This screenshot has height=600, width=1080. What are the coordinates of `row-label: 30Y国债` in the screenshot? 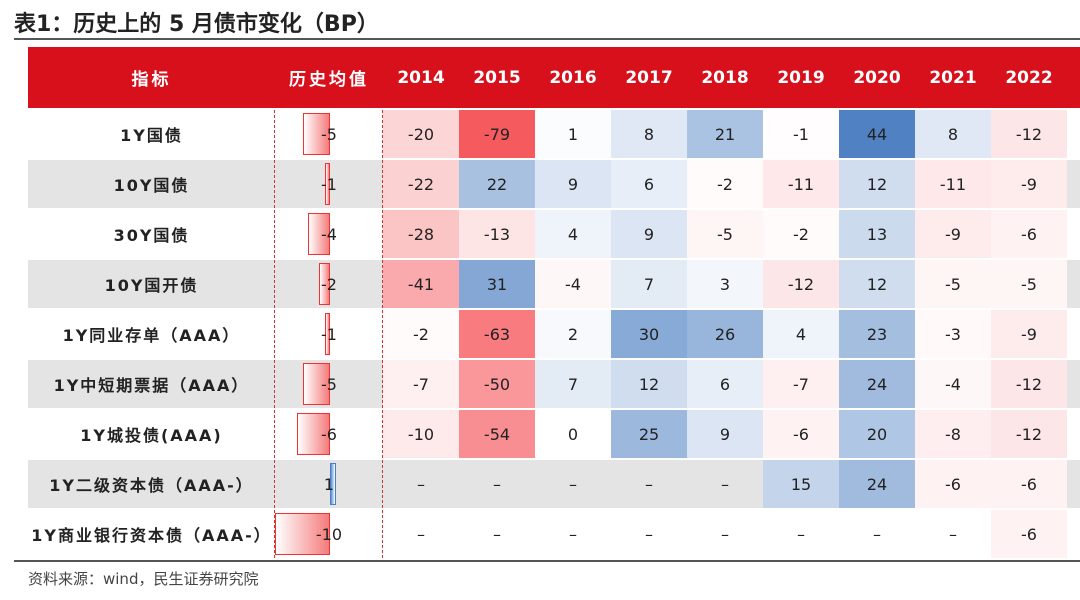 It's located at (151, 235).